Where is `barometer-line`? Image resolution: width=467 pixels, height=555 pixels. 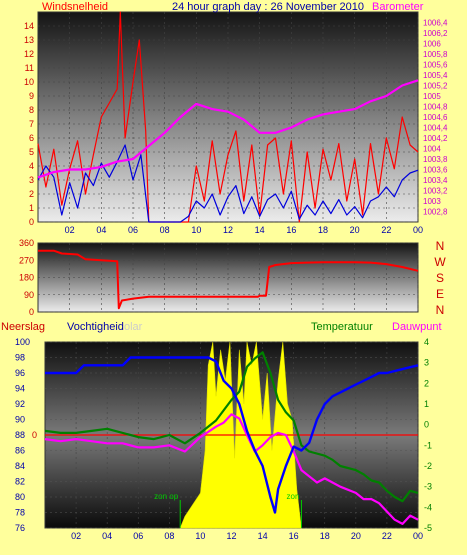 barometer-line is located at coordinates (228, 129).